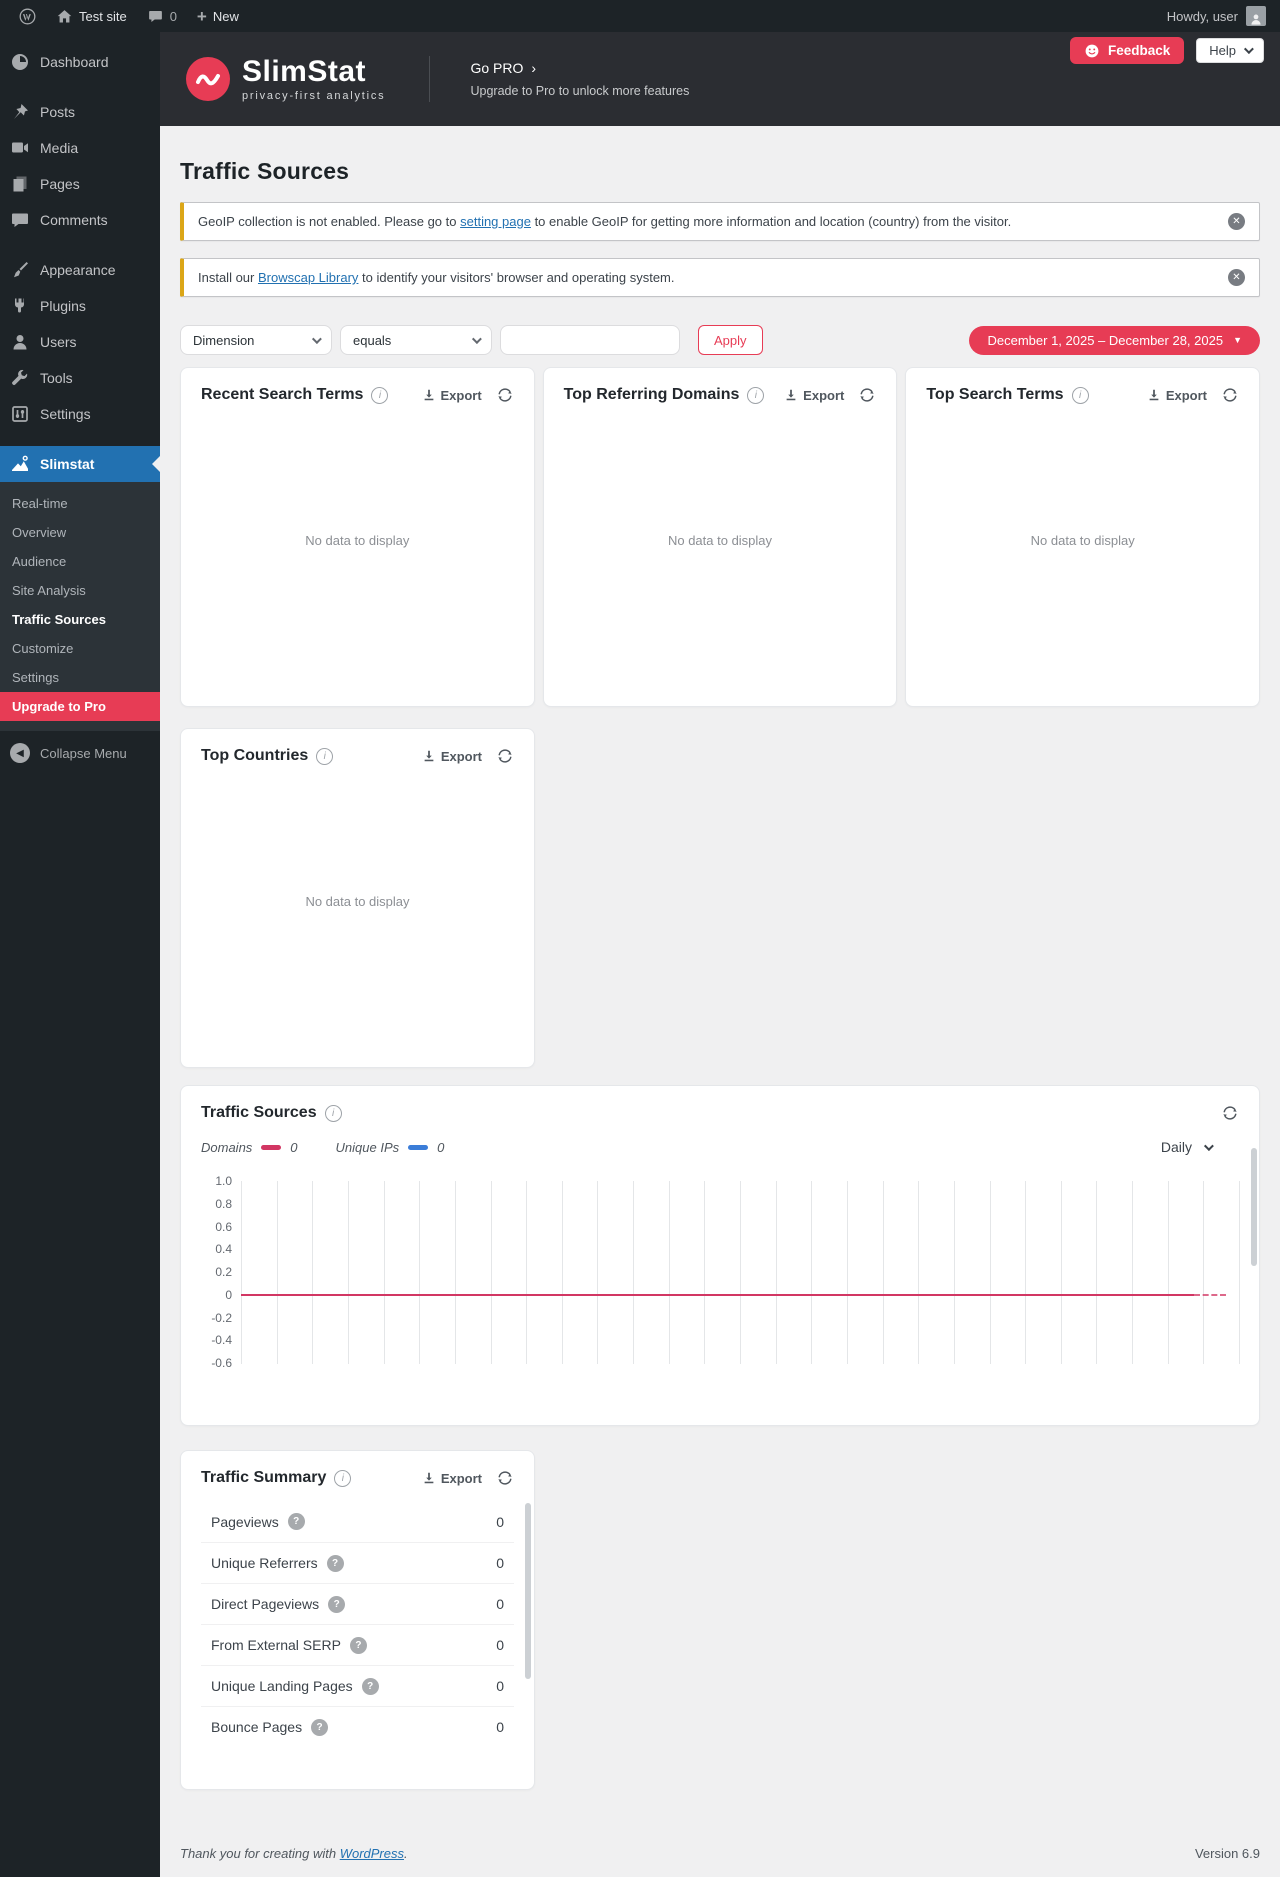  I want to click on apply-button: Apply, so click(730, 340).